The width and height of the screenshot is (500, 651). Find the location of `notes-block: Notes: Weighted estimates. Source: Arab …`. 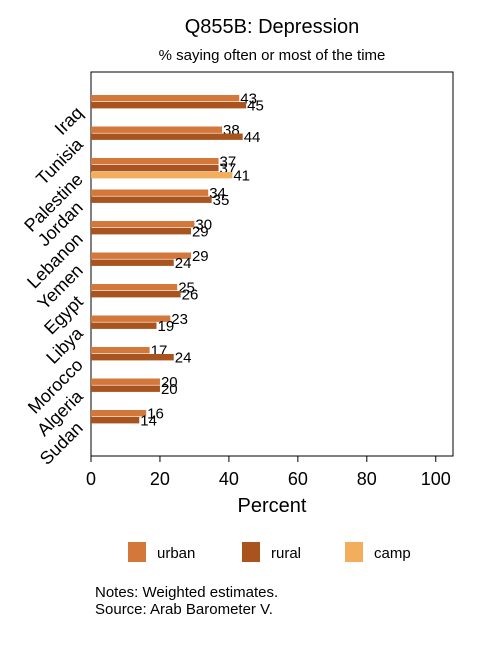

notes-block: Notes: Weighted estimates. Source: Arab … is located at coordinates (186, 601).